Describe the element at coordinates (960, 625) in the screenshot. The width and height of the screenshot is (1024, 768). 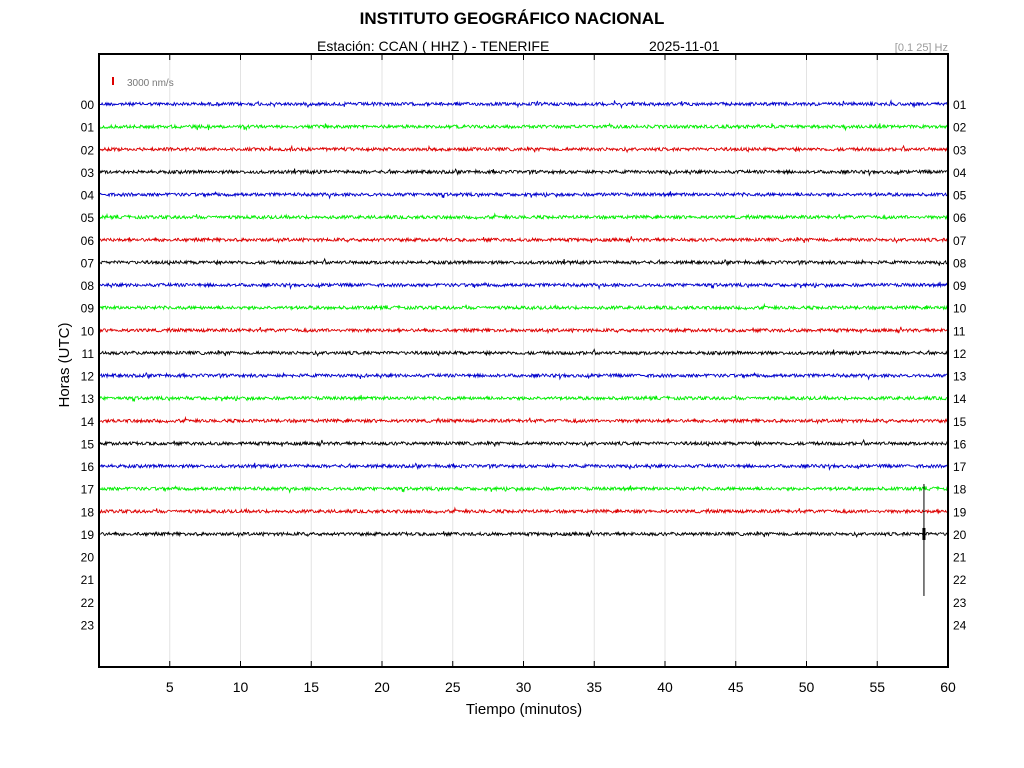
I see `hour-label-right: 24` at that location.